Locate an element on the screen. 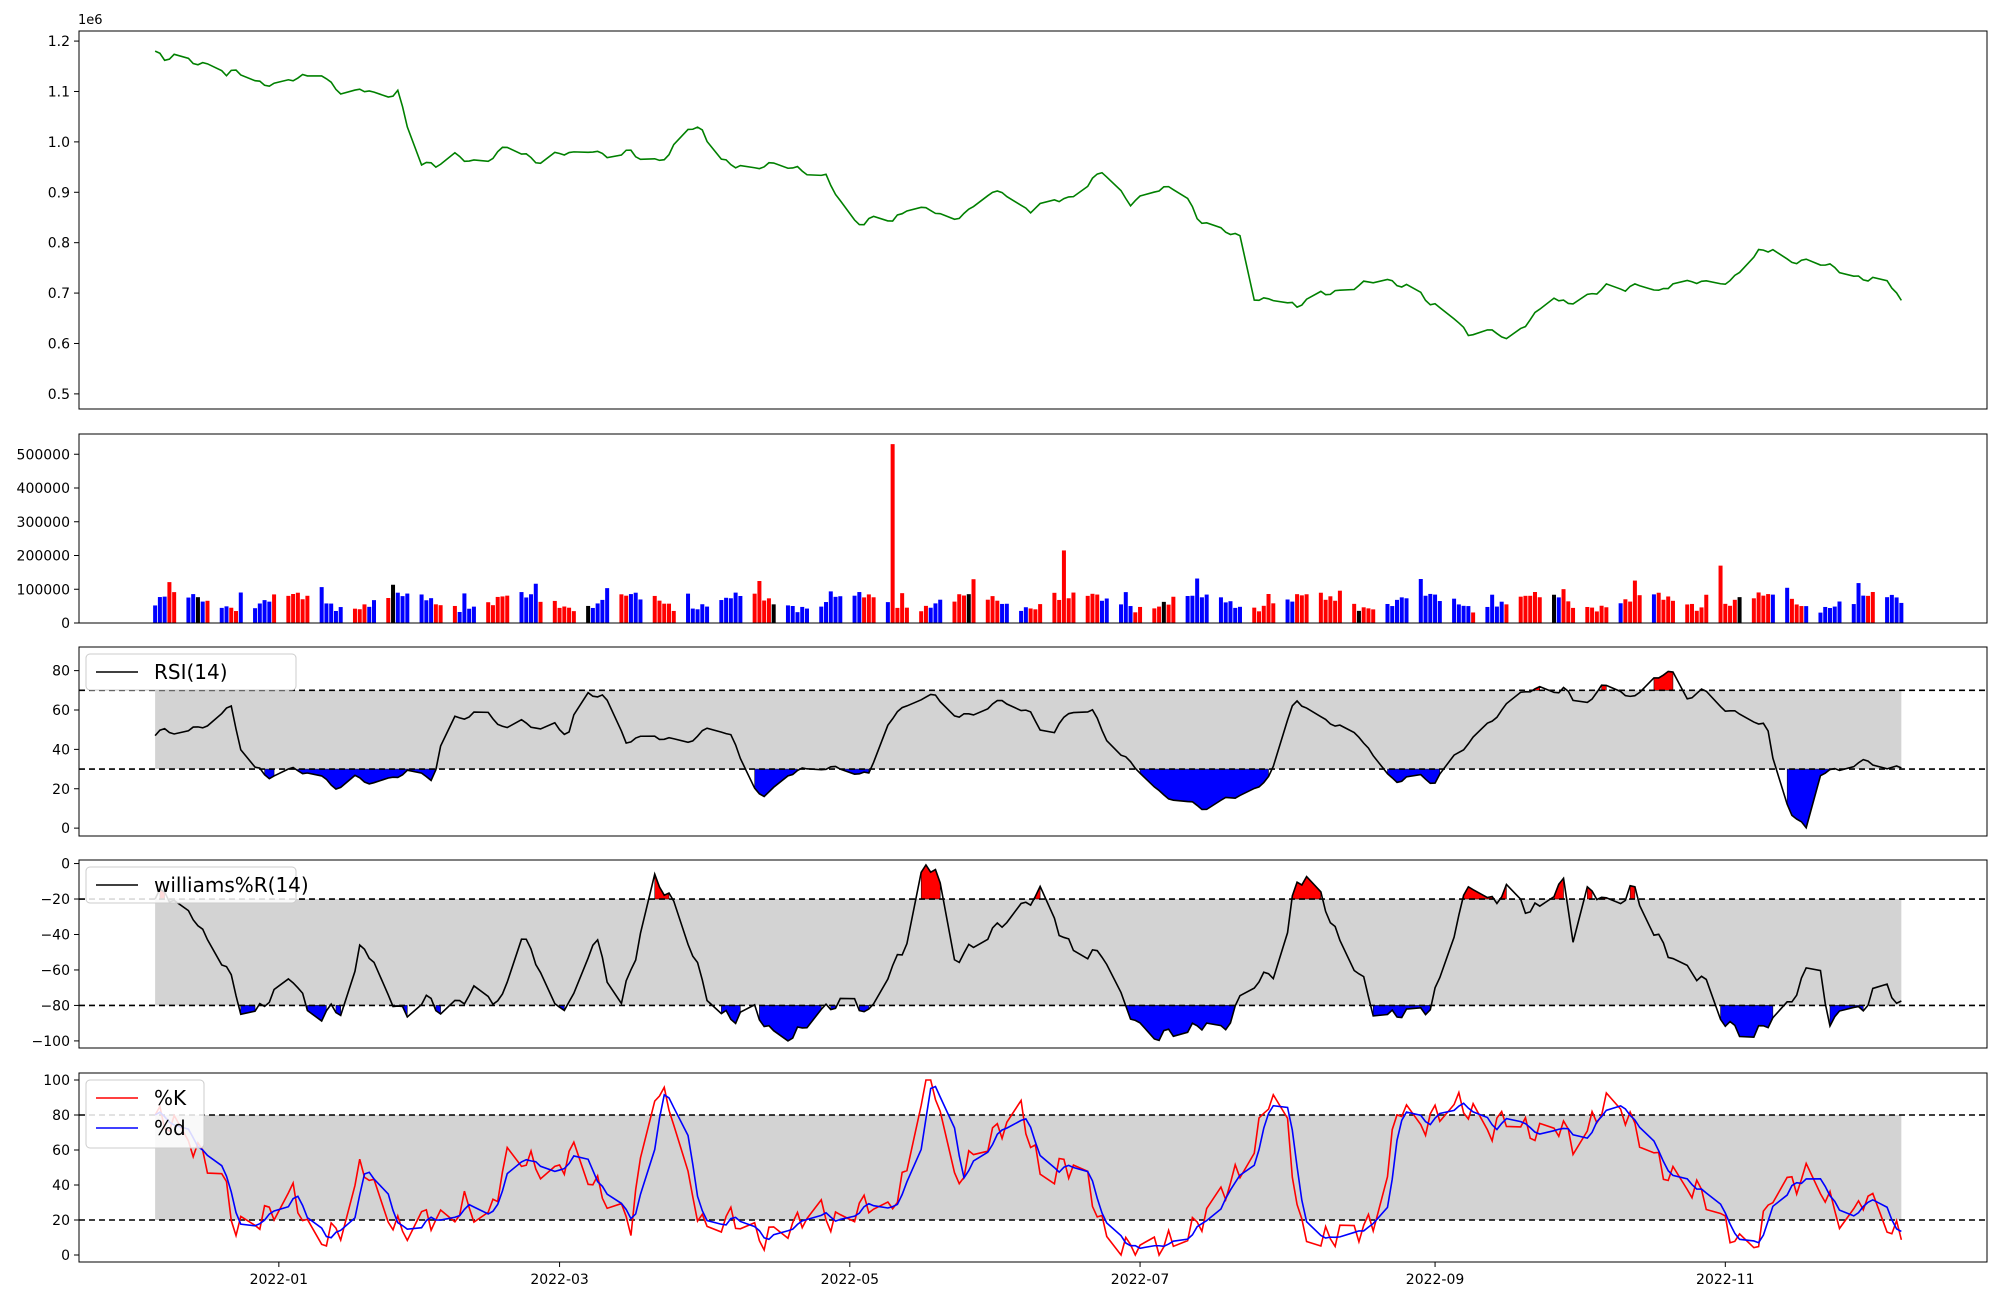 The width and height of the screenshot is (2000, 1300). y-tick-label: −20 is located at coordinates (55, 900).